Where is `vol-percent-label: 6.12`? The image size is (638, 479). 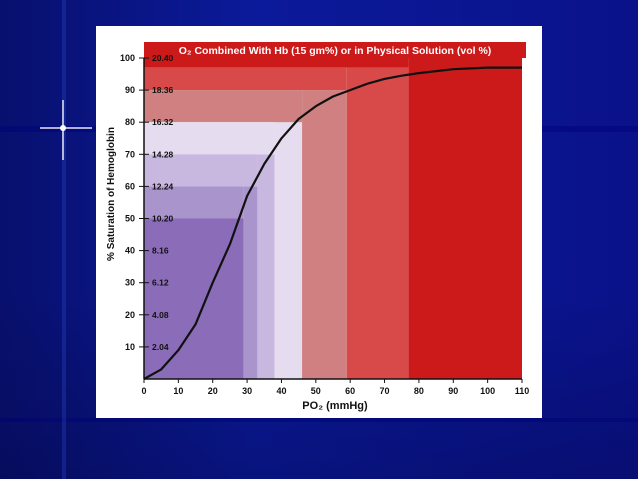 vol-percent-label: 6.12 is located at coordinates (160, 283).